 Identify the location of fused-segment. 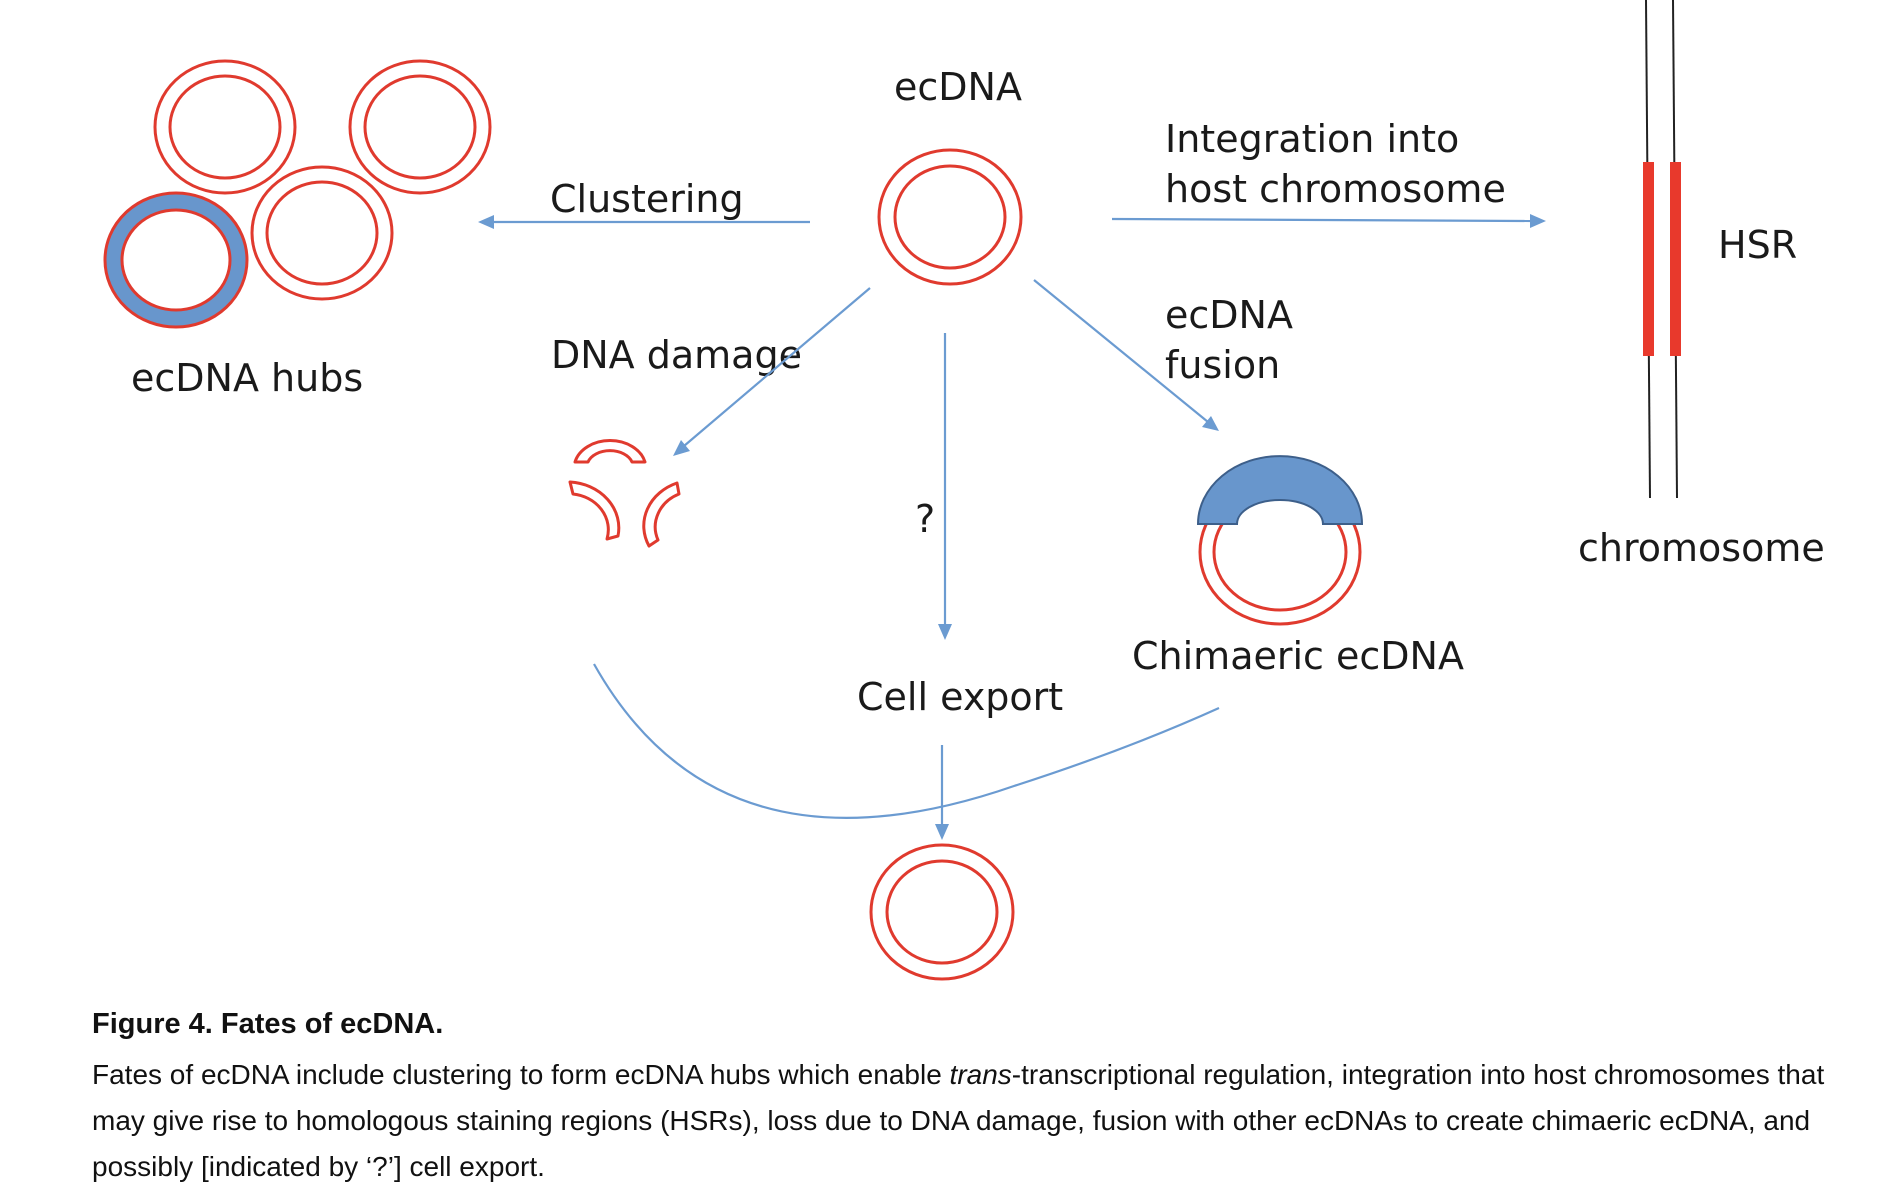
(1280, 490).